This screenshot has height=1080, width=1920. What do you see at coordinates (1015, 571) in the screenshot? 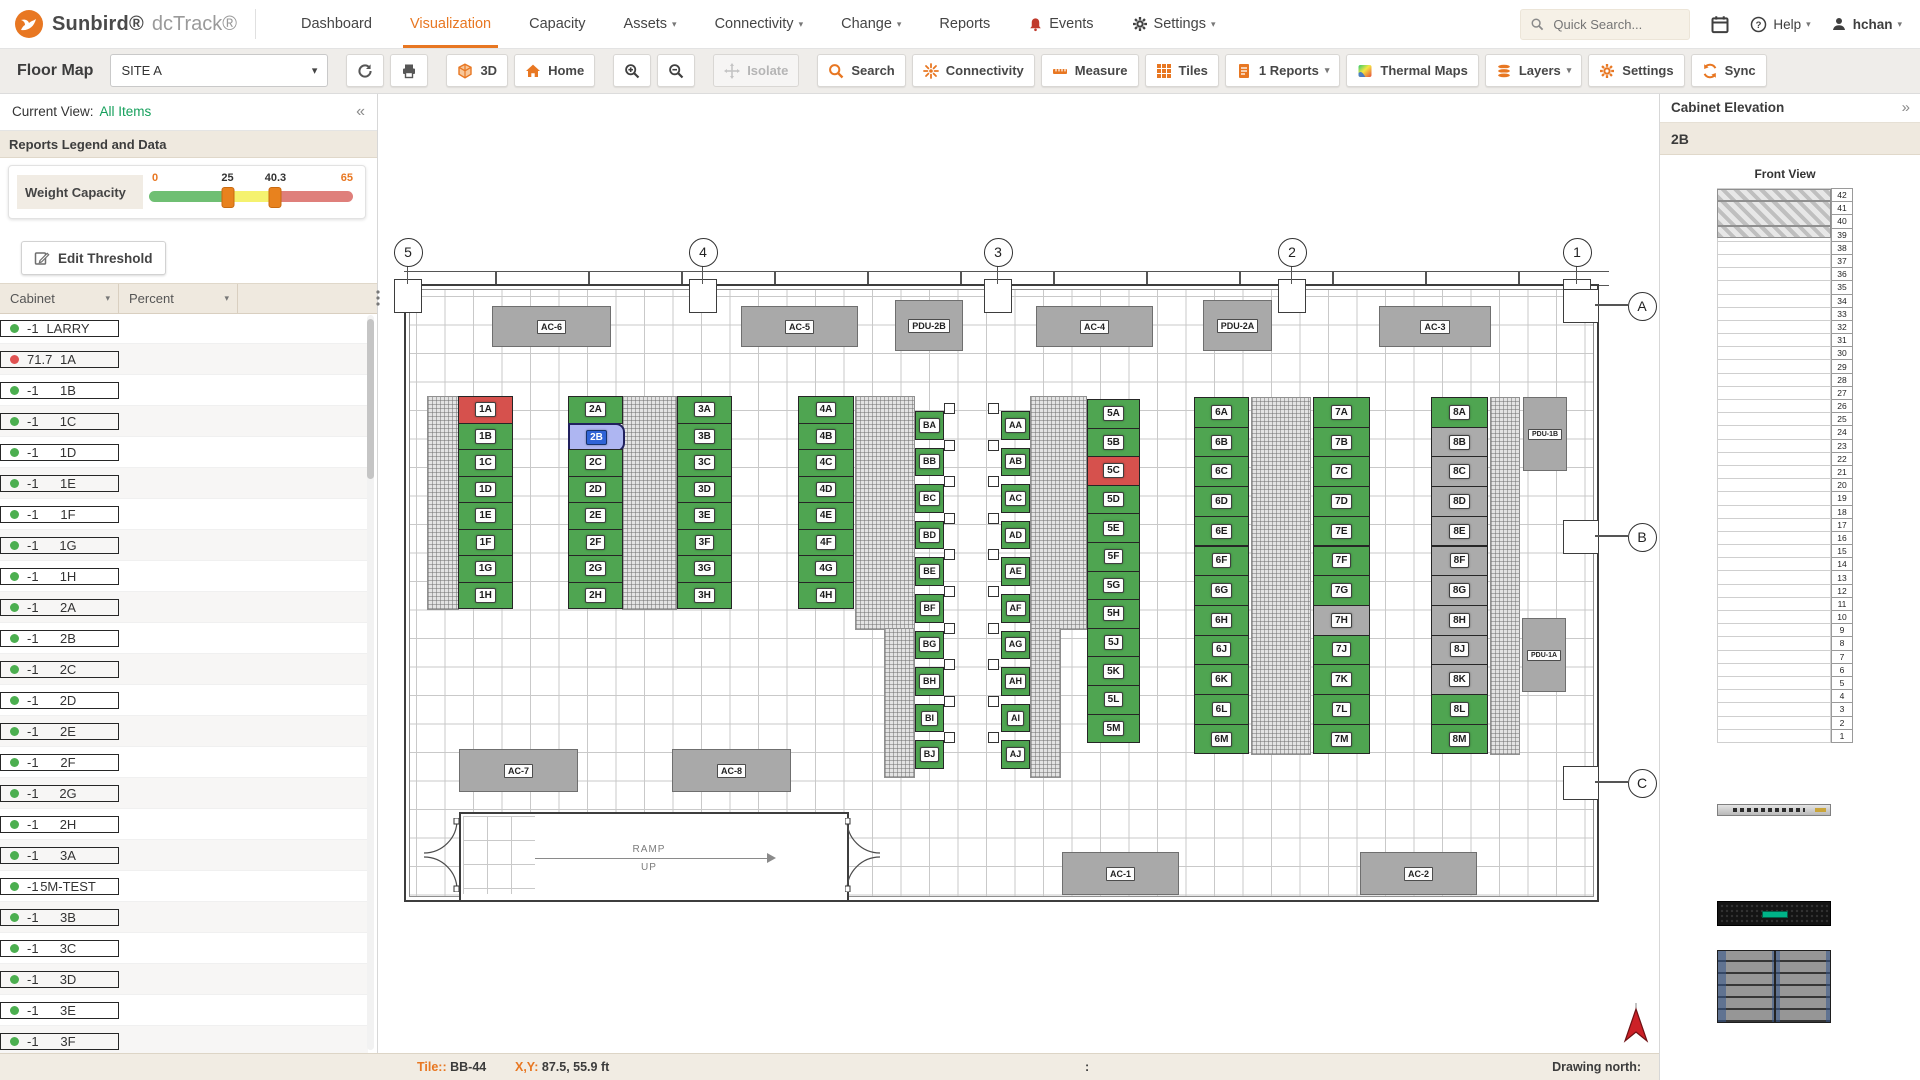
I see `cabinet-AE: AE` at bounding box center [1015, 571].